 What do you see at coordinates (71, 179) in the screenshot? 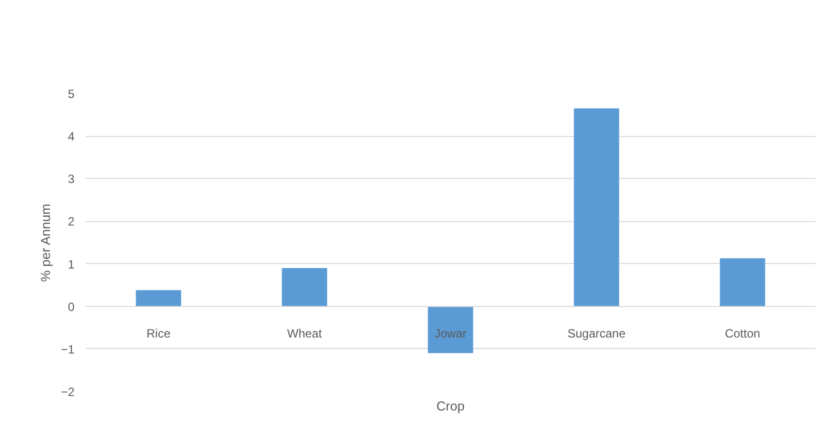
I see `y-tick-label: 3` at bounding box center [71, 179].